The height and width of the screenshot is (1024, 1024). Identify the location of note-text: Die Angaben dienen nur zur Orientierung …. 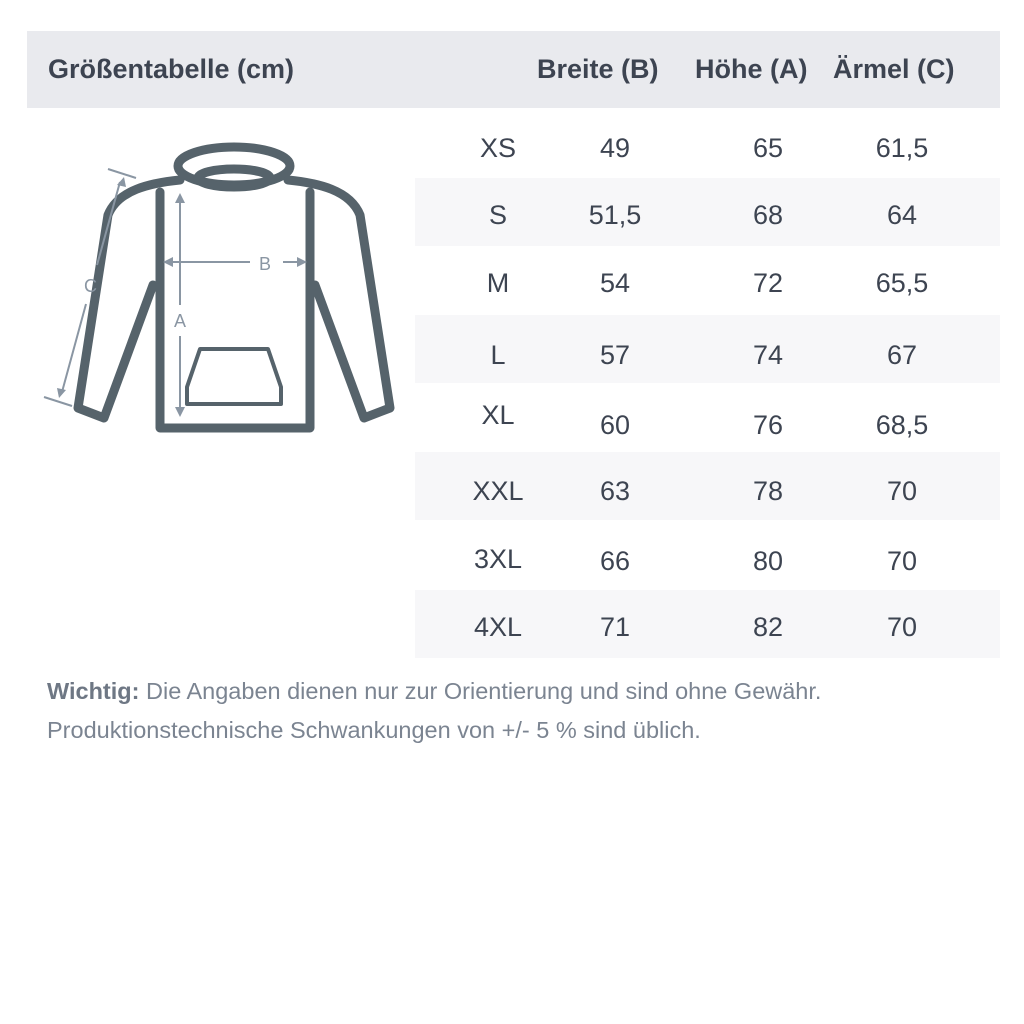
(480, 691).